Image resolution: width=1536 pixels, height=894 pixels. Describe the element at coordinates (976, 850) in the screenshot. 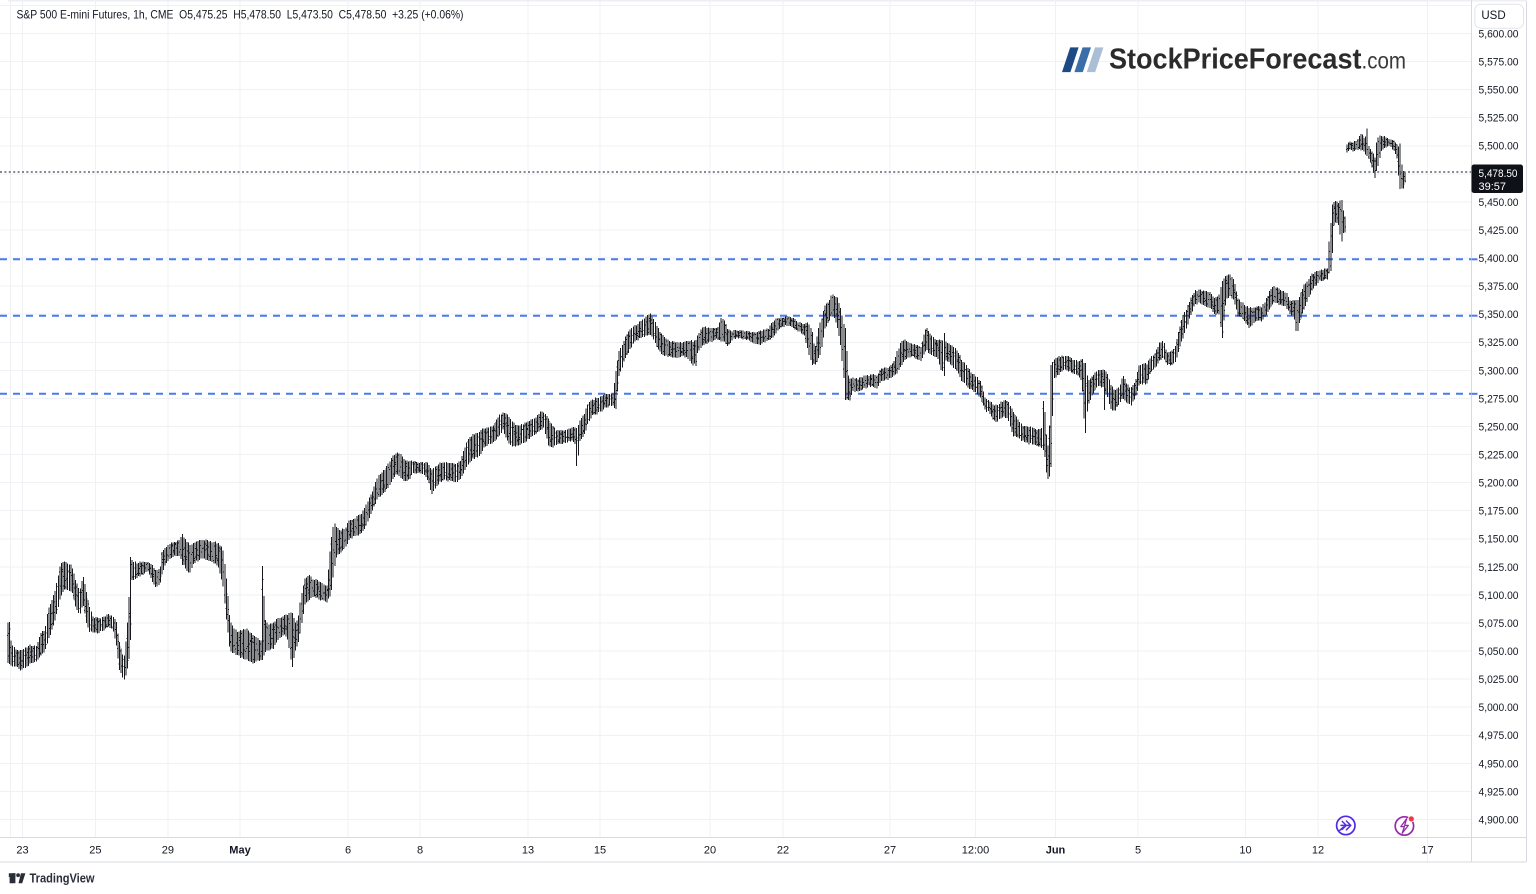

I see `svg-text: 12:00` at that location.